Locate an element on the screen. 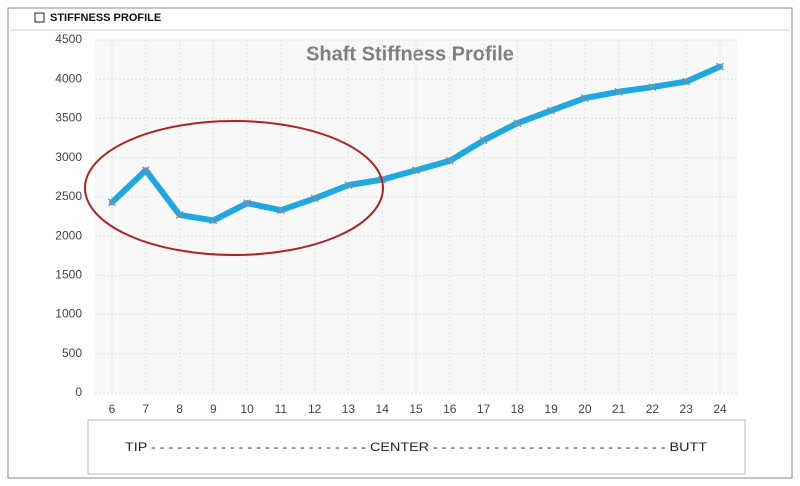 The width and height of the screenshot is (800, 486). x-tick-label: 10 is located at coordinates (247, 409).